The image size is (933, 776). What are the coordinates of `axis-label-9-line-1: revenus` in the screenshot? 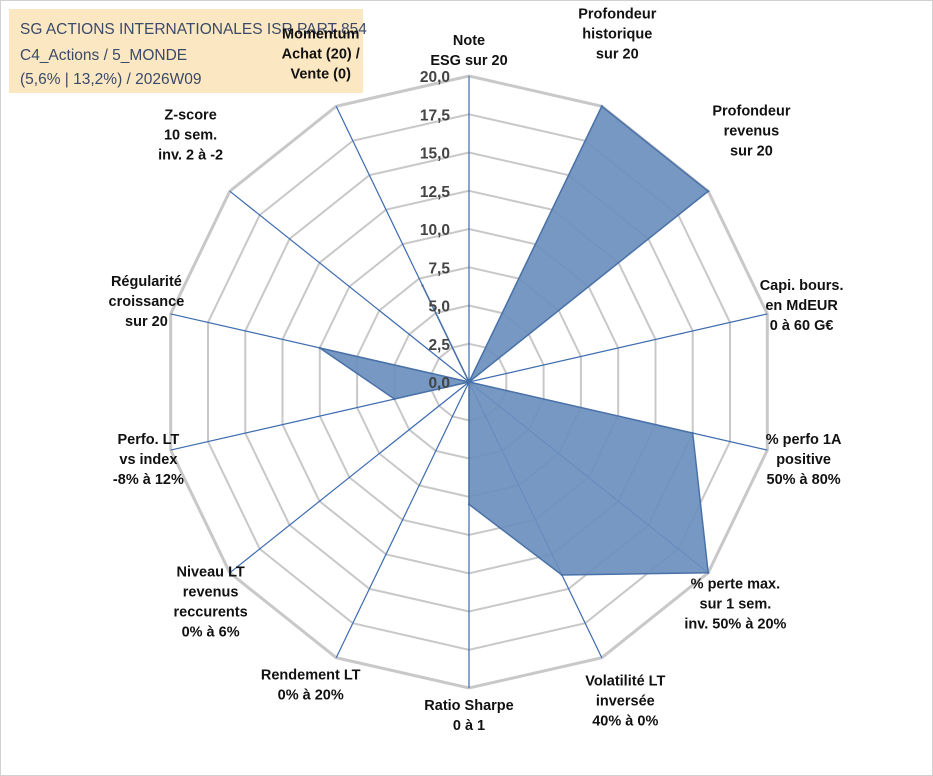 It's located at (211, 593).